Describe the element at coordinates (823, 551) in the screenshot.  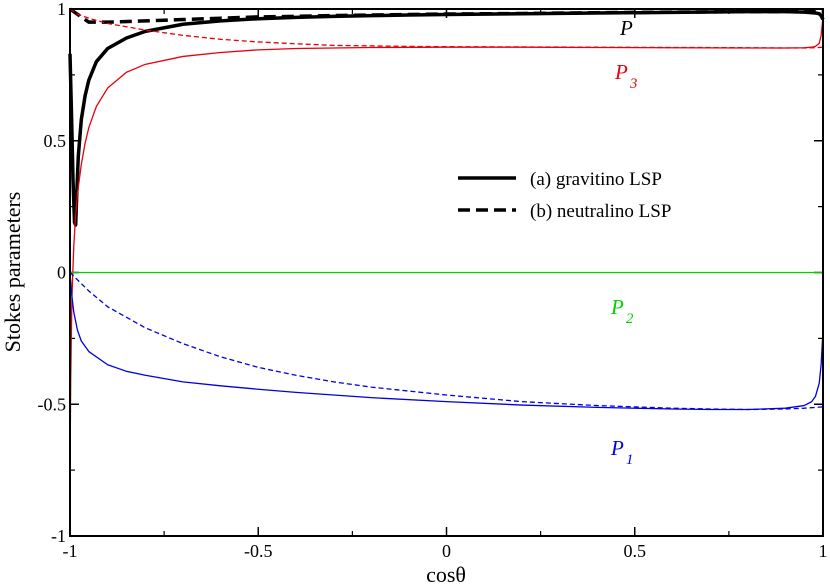
I see `x-tick-label: 1` at that location.